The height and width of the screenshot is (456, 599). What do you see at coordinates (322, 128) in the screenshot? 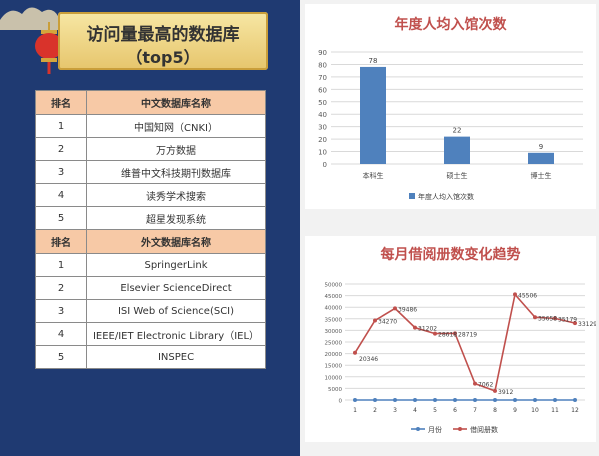
I see `y-tick-label: 30` at bounding box center [322, 128].